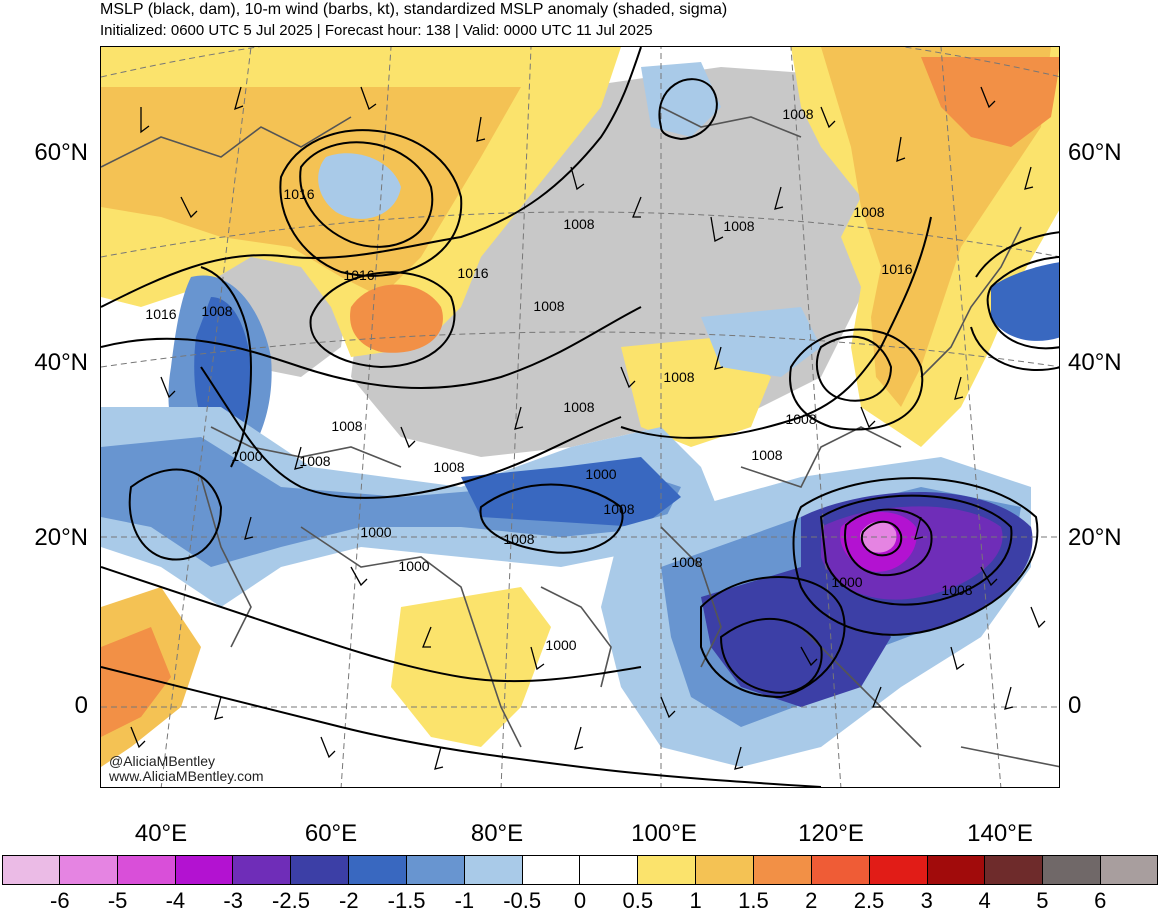 This screenshot has height=913, width=1160. Describe the element at coordinates (117, 900) in the screenshot. I see `colorbar-tick-label: -5` at that location.